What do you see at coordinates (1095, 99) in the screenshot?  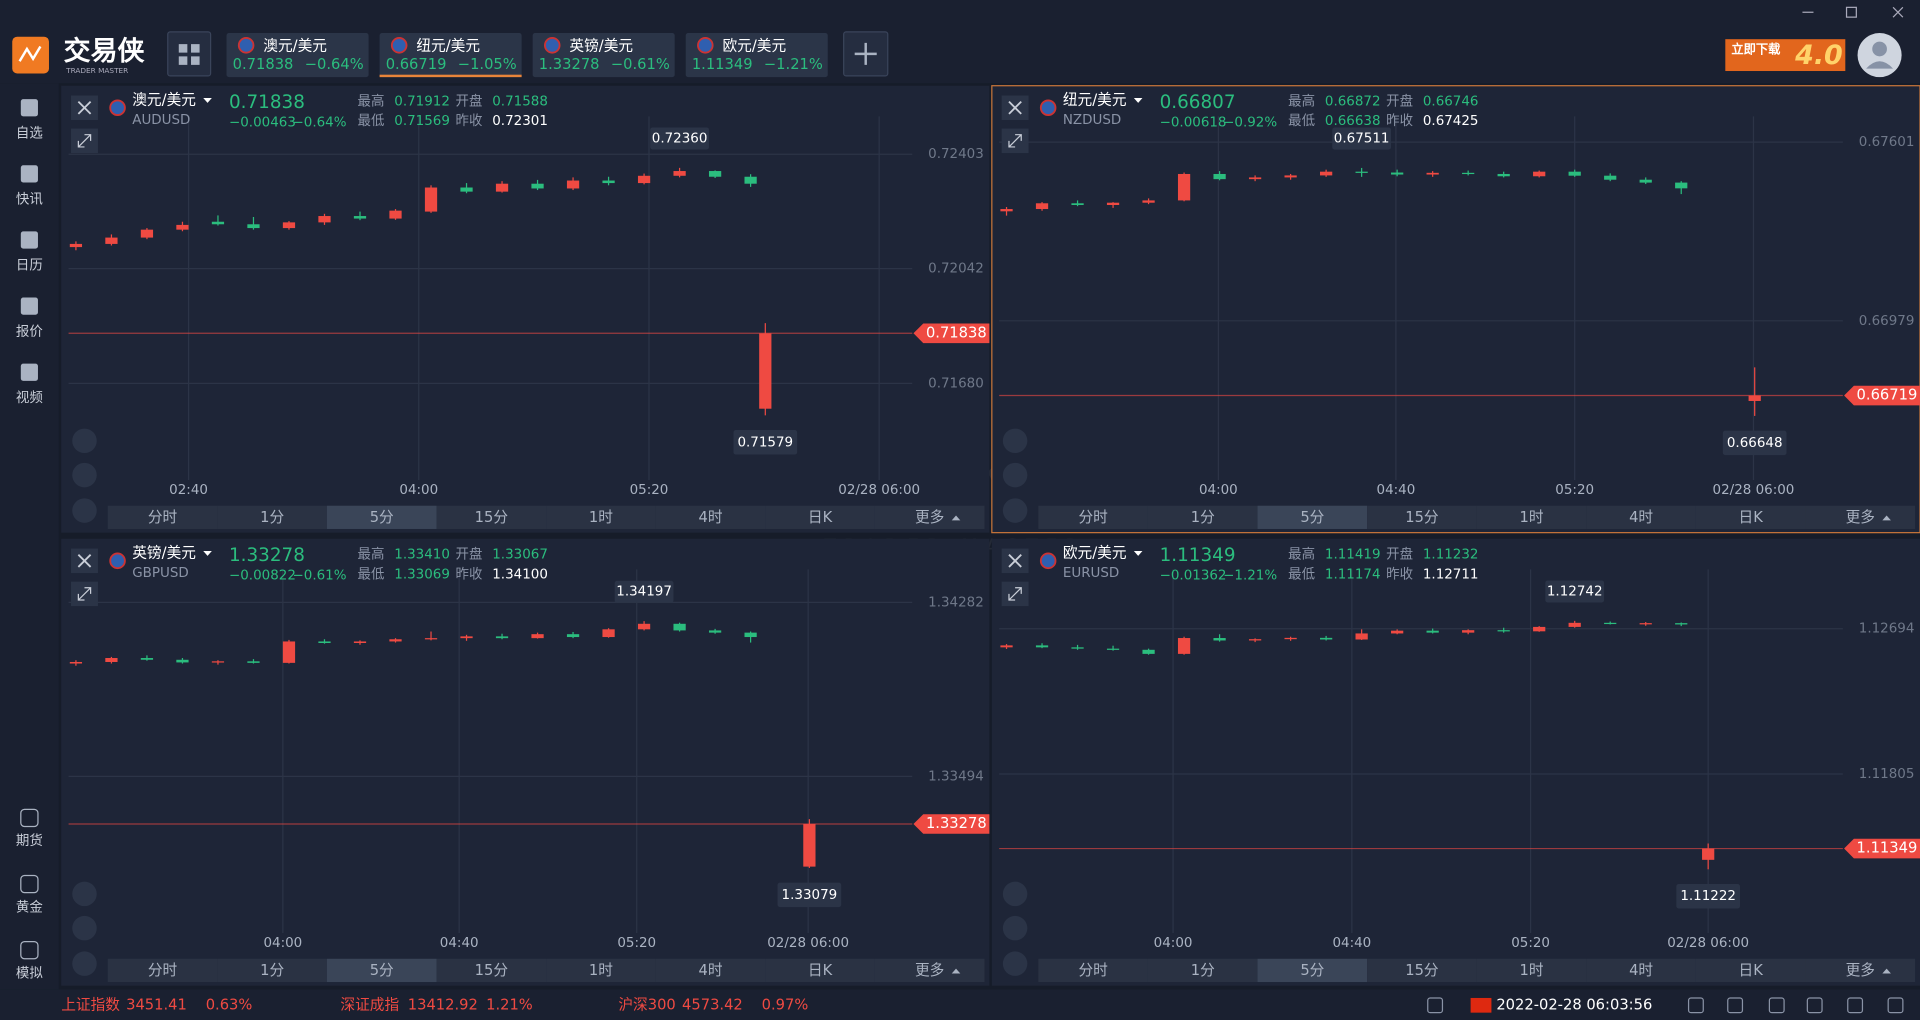 I see `pair-name: 纽元/美元` at bounding box center [1095, 99].